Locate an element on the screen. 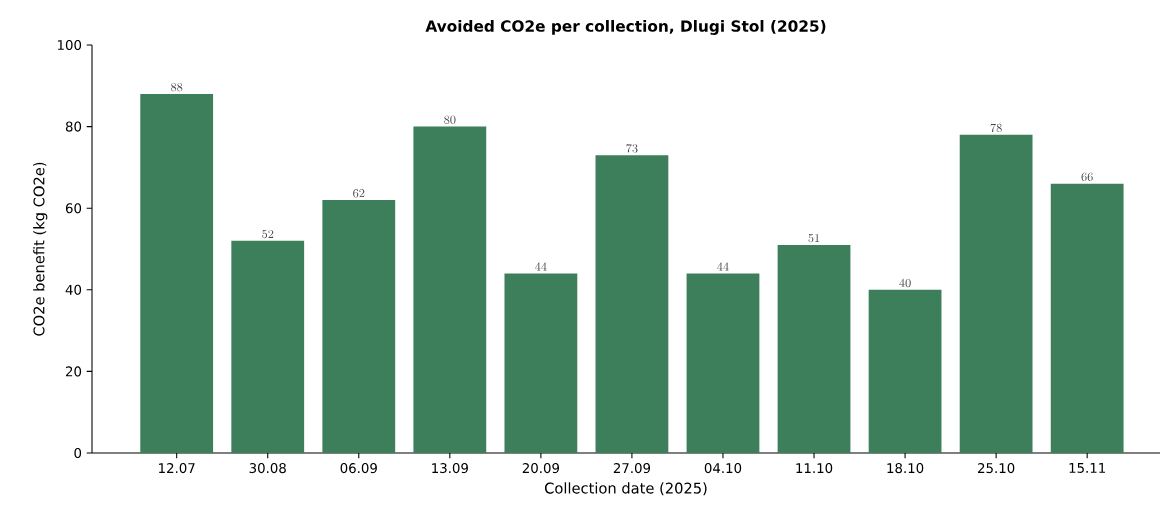 The height and width of the screenshot is (512, 1162). x-tick-label: 06.09 is located at coordinates (358, 468).